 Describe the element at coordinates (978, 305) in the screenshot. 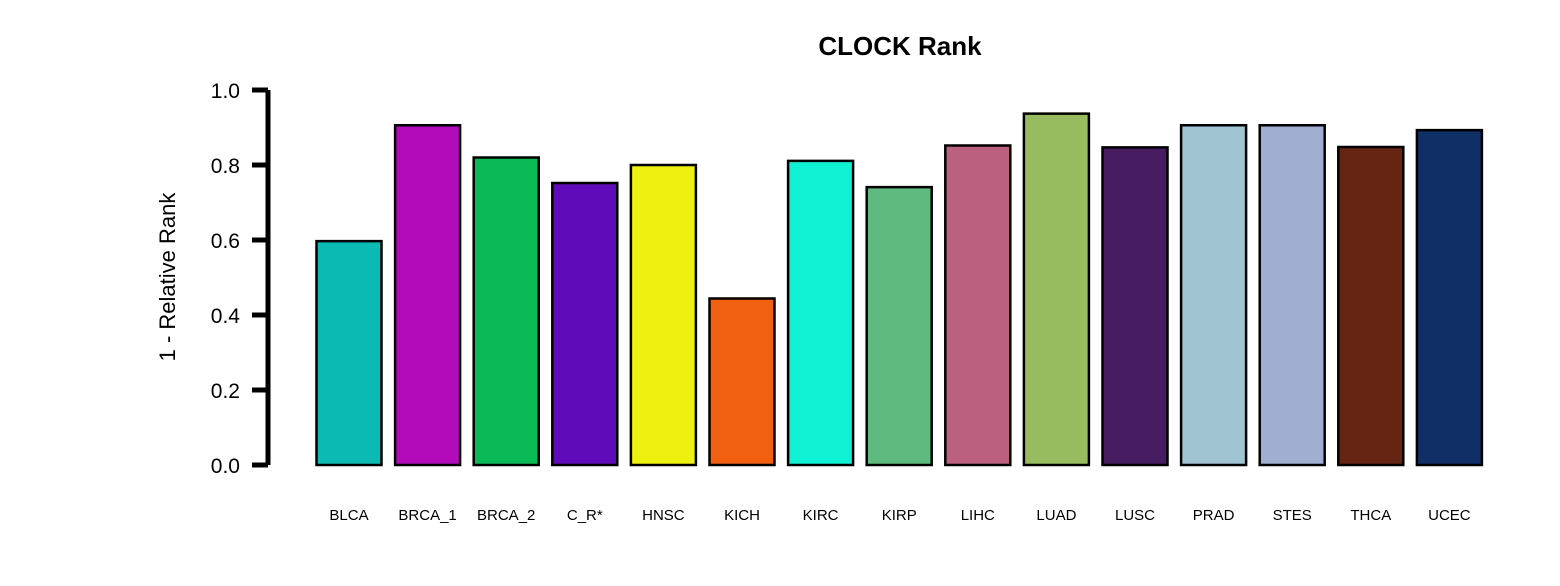

I see `bar-lihc` at that location.